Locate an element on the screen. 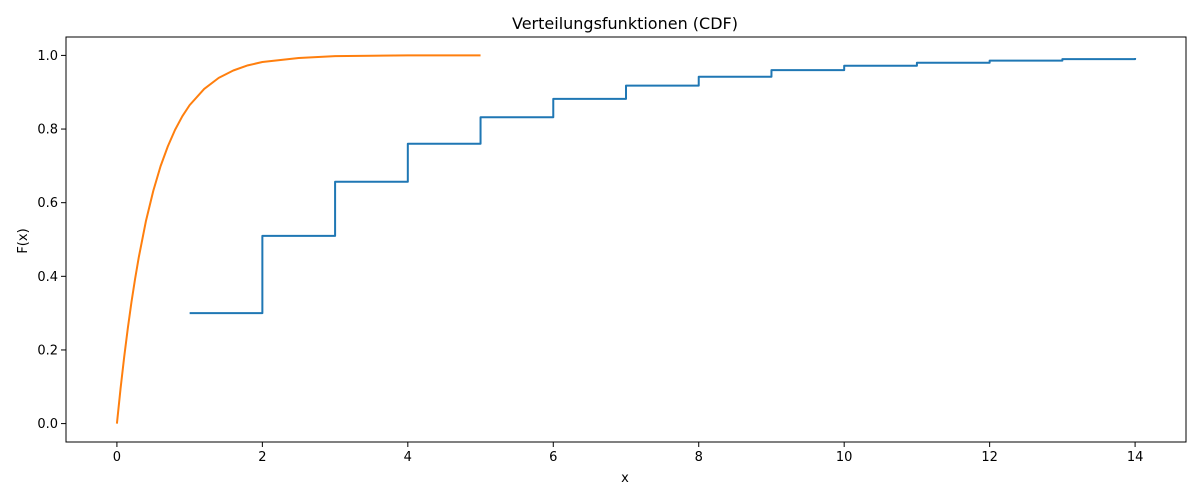 This screenshot has width=1200, height=500. chart-title: Verteilungsfunktionen (CDF) is located at coordinates (625, 23).